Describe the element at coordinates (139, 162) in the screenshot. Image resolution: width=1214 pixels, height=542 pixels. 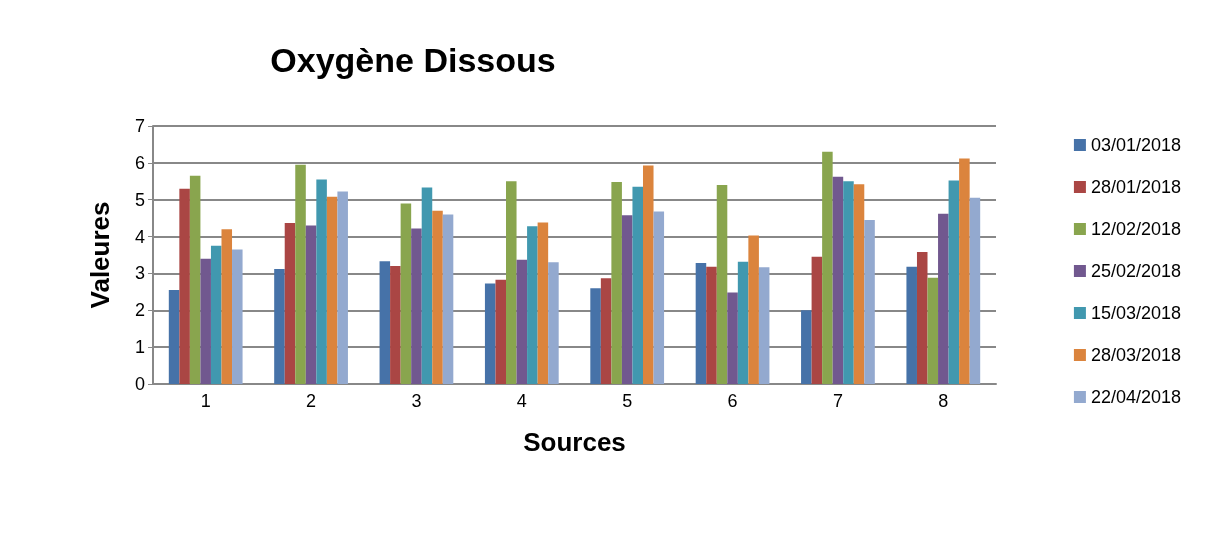
I see `y-tick-label: 6` at that location.